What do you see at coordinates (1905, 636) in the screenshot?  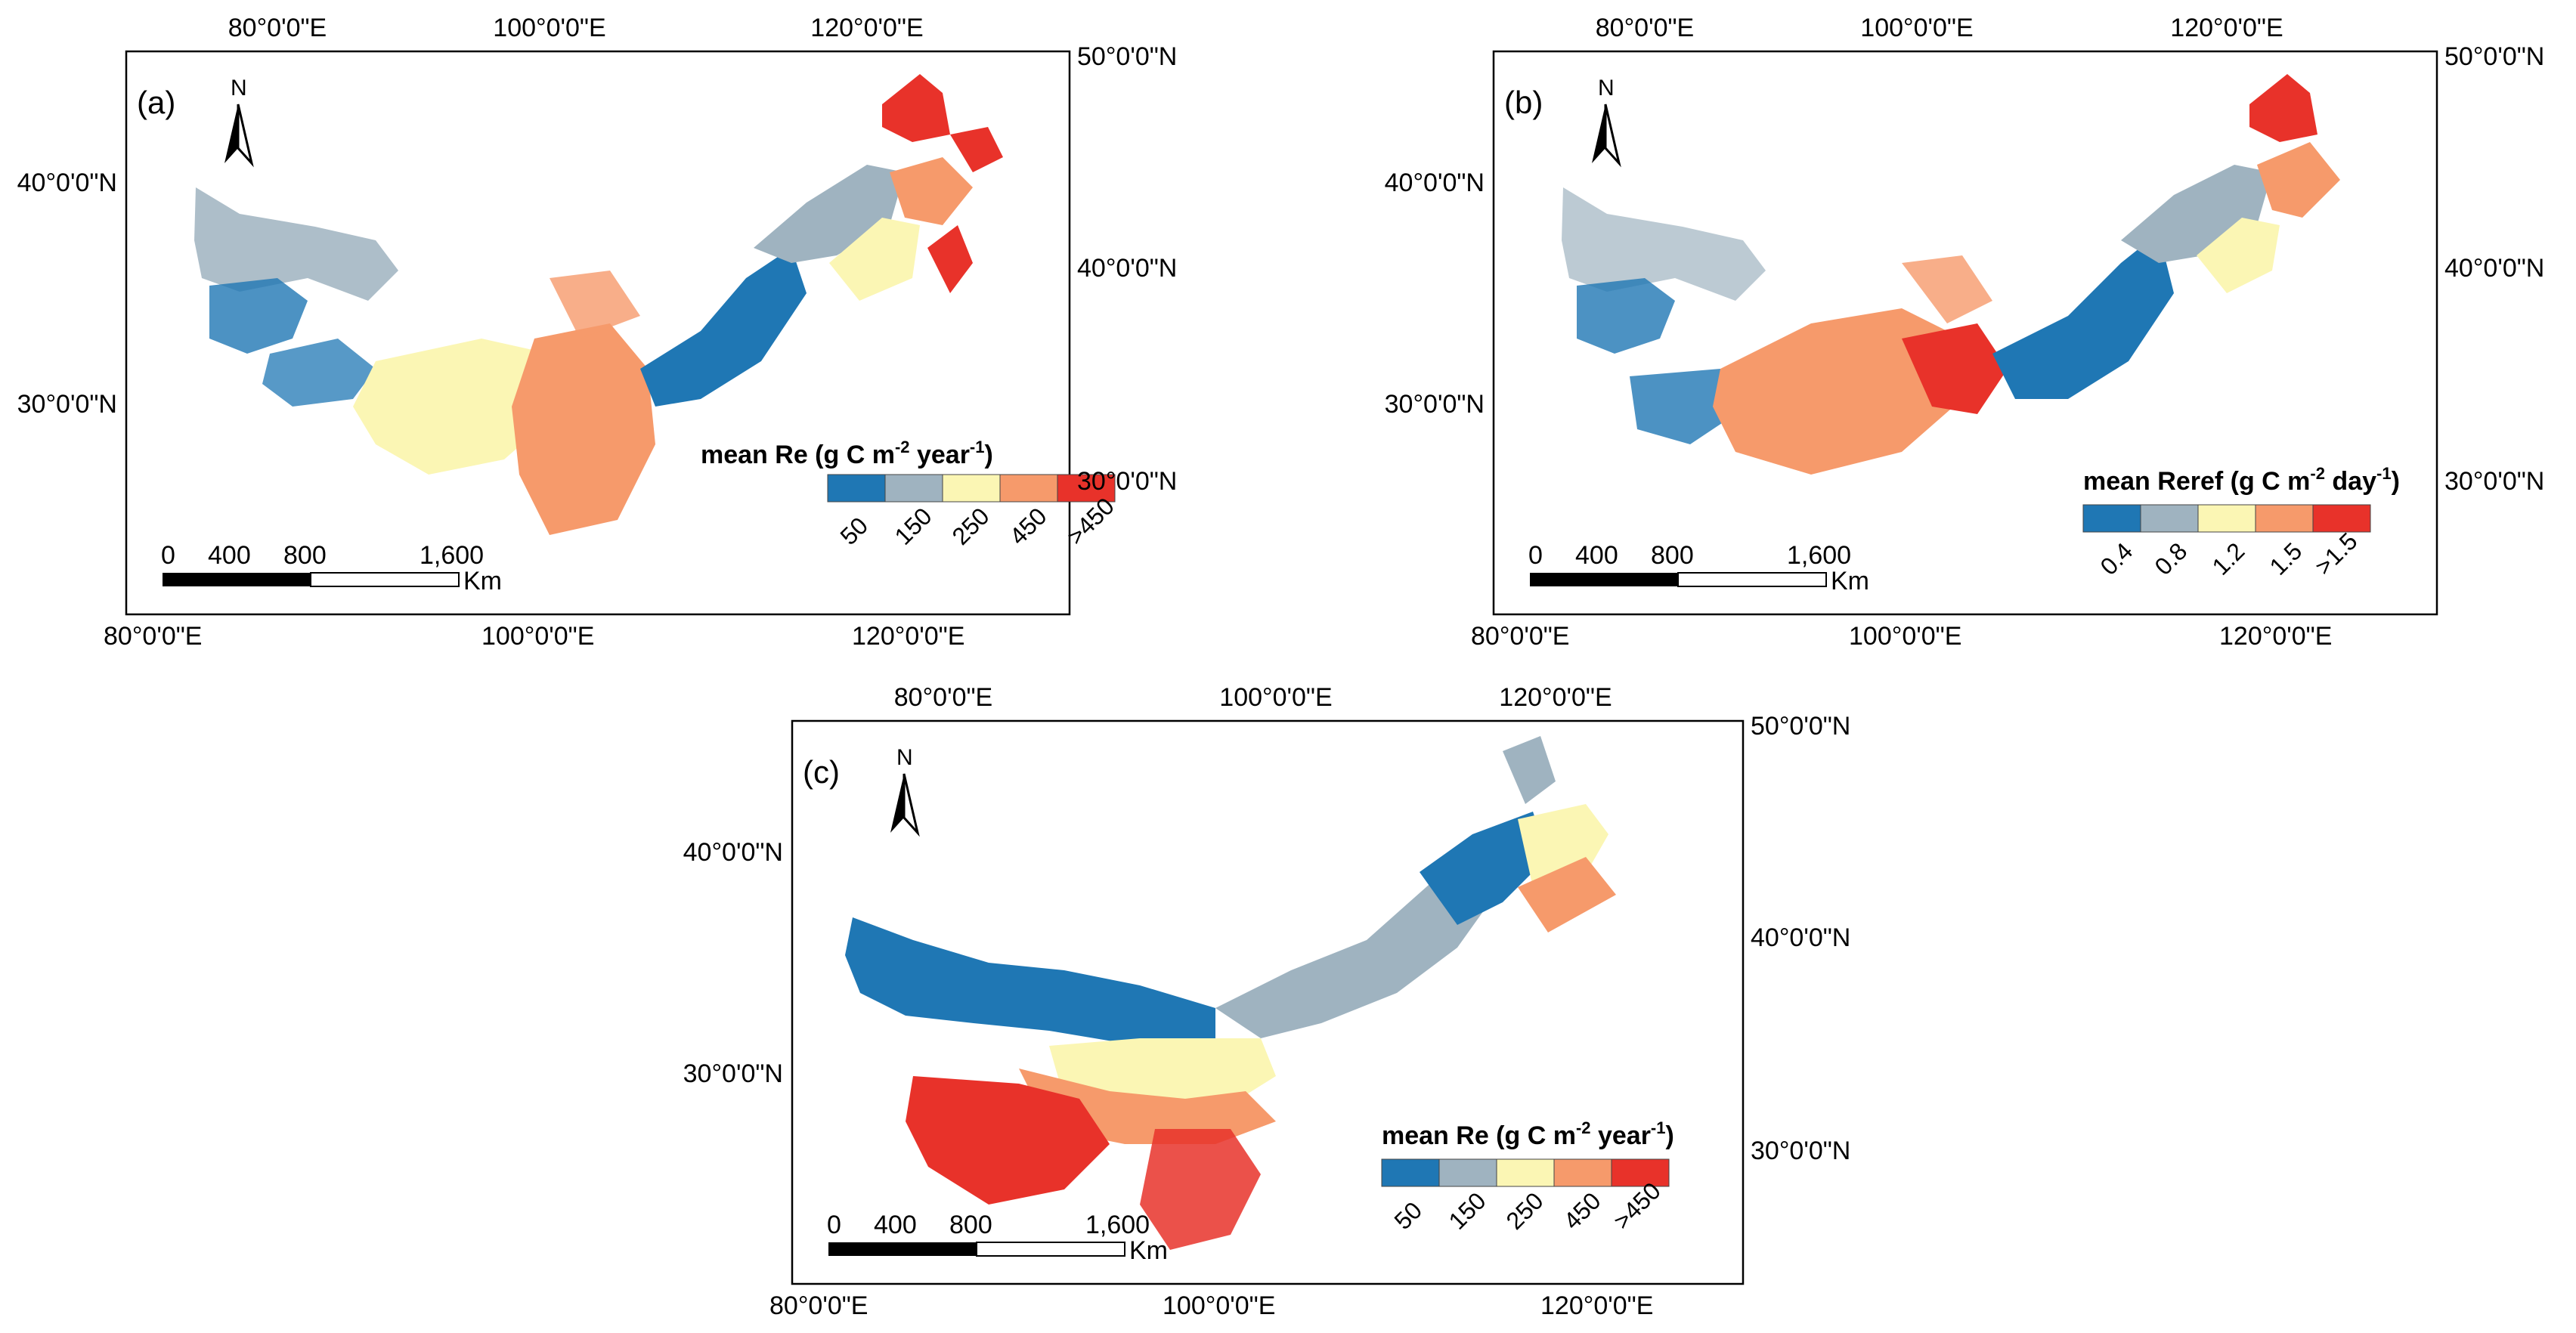 I see `panel-b-bottom-tick-2: 100°0'0"E` at bounding box center [1905, 636].